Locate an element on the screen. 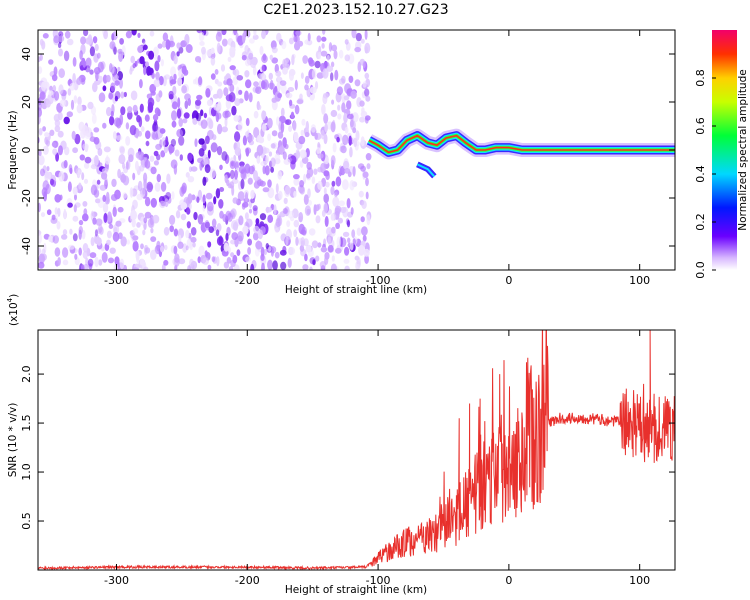  svg-text: (x104) is located at coordinates (13, 310).